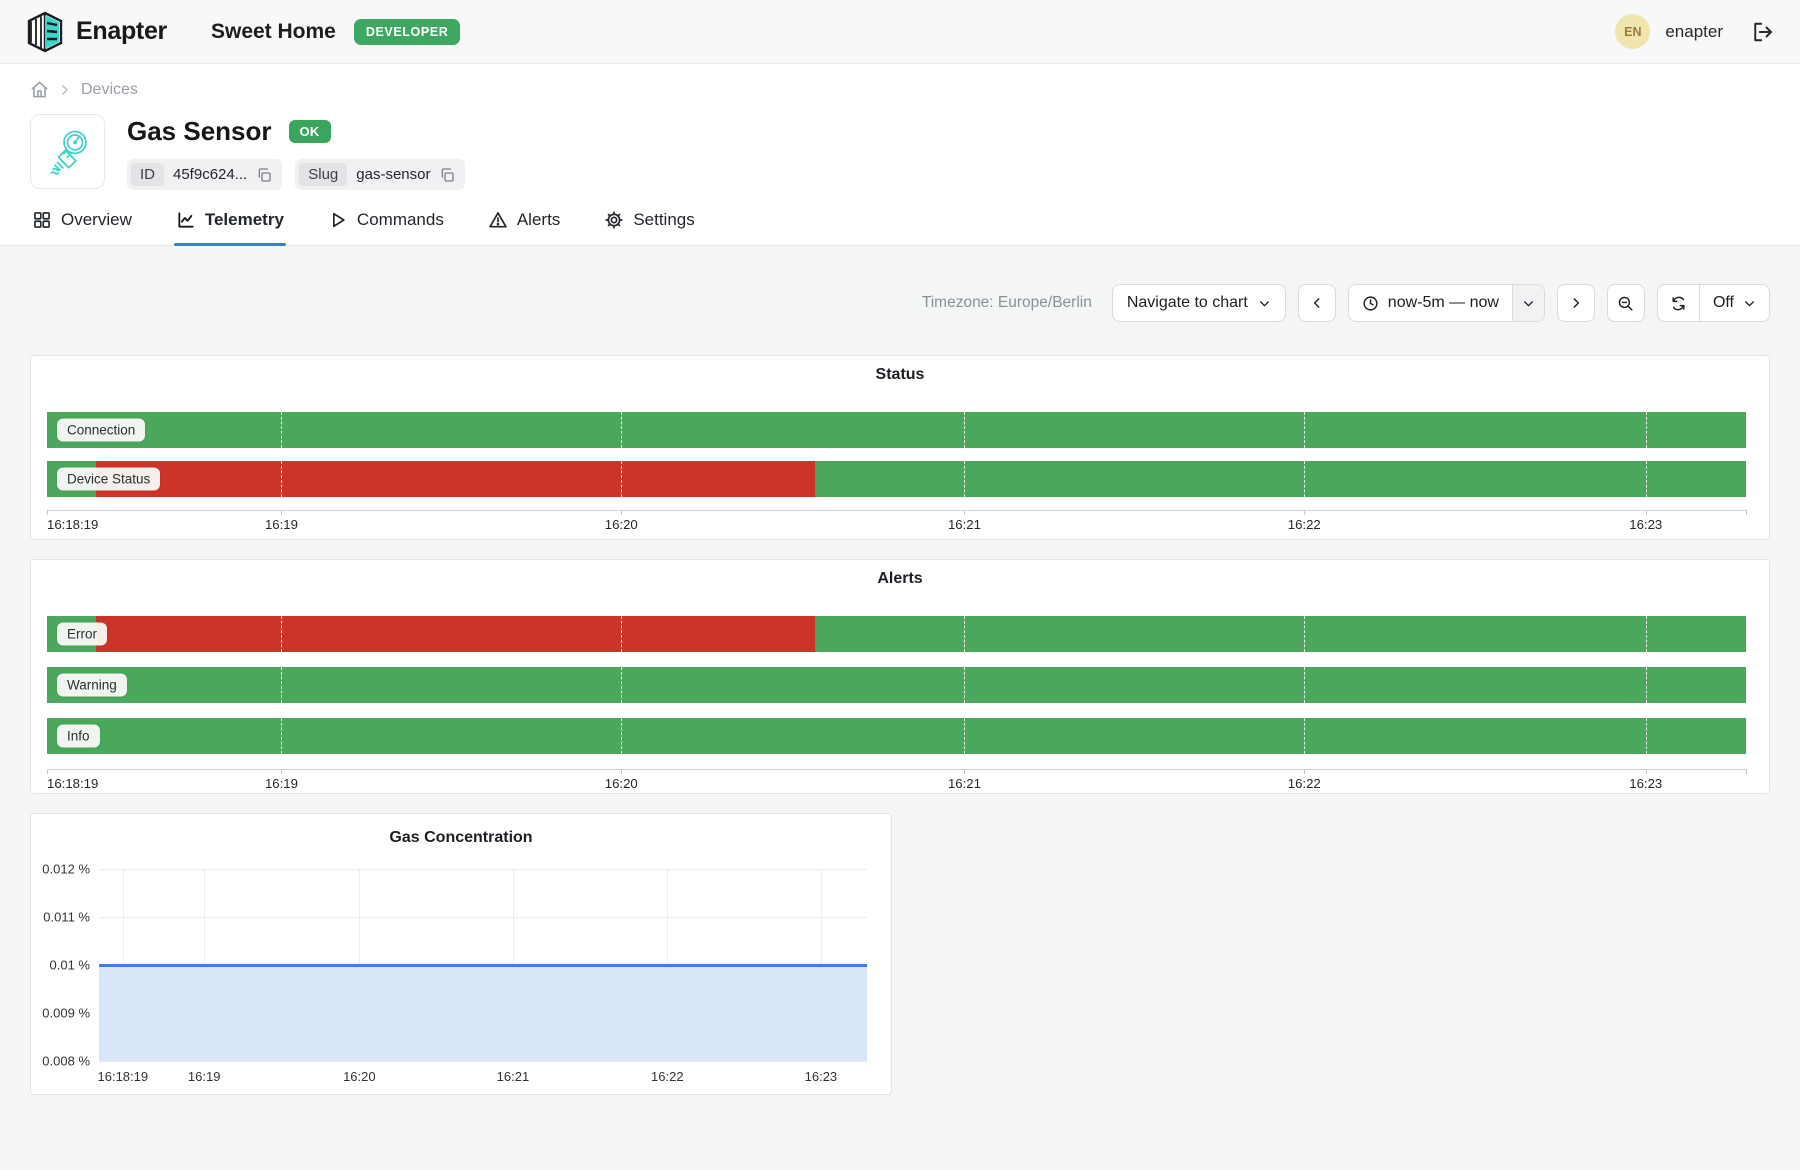  What do you see at coordinates (45, 32) in the screenshot?
I see `enapter-logo-icon` at bounding box center [45, 32].